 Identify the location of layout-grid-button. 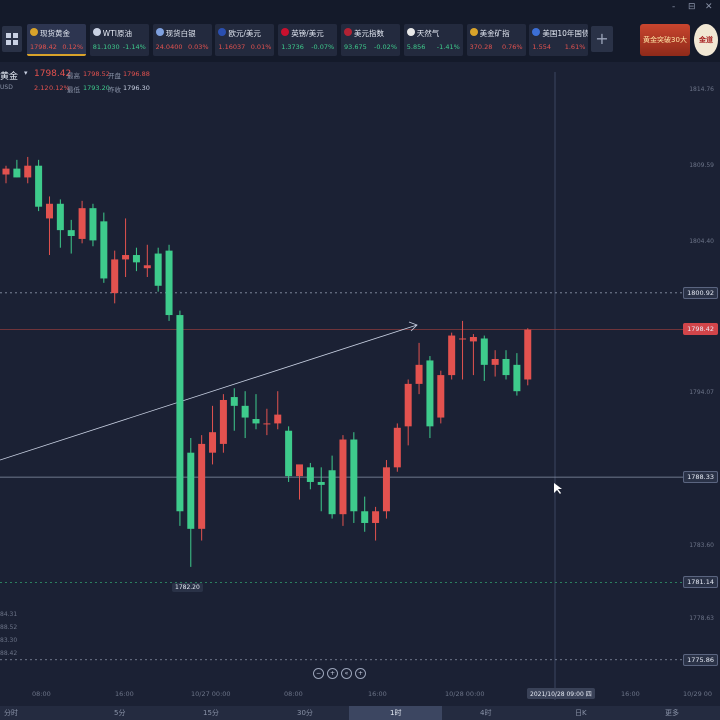
(12, 39).